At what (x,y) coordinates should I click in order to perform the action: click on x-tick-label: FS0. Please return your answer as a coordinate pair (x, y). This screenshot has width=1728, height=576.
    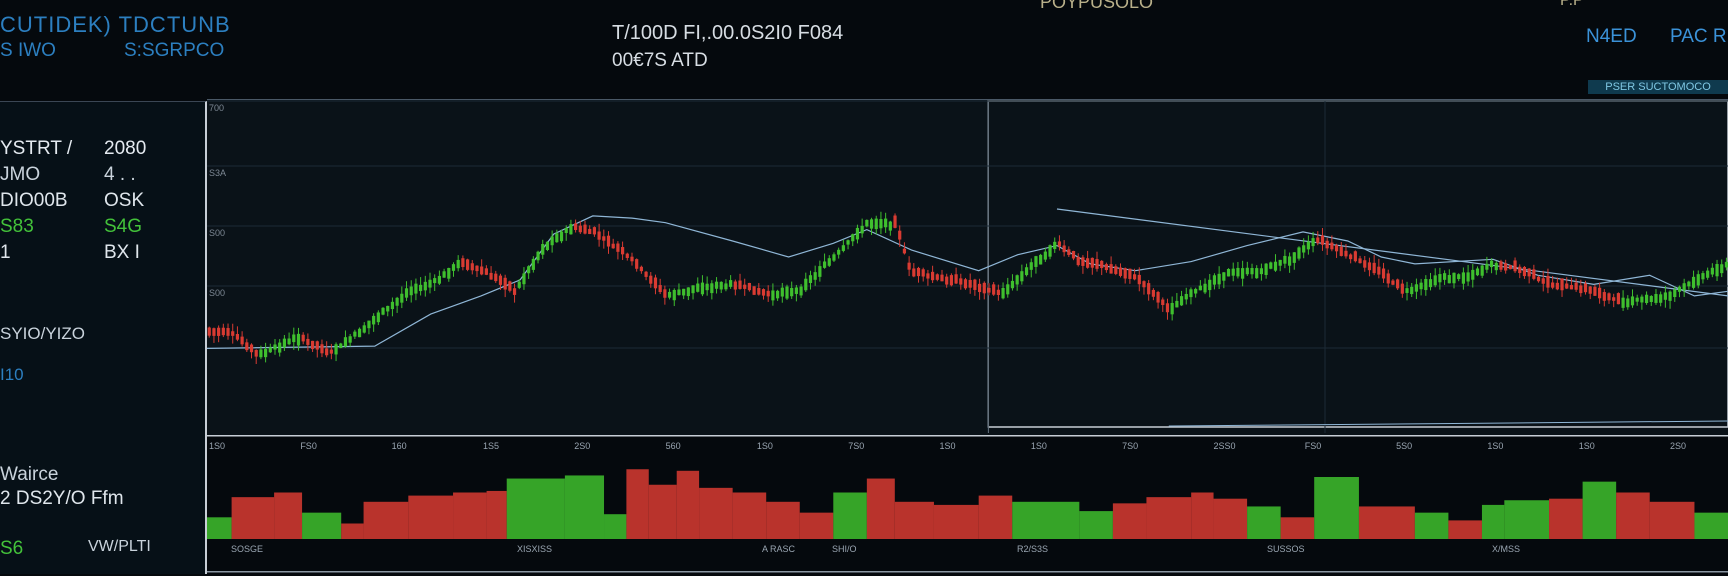
    Looking at the image, I should click on (1313, 446).